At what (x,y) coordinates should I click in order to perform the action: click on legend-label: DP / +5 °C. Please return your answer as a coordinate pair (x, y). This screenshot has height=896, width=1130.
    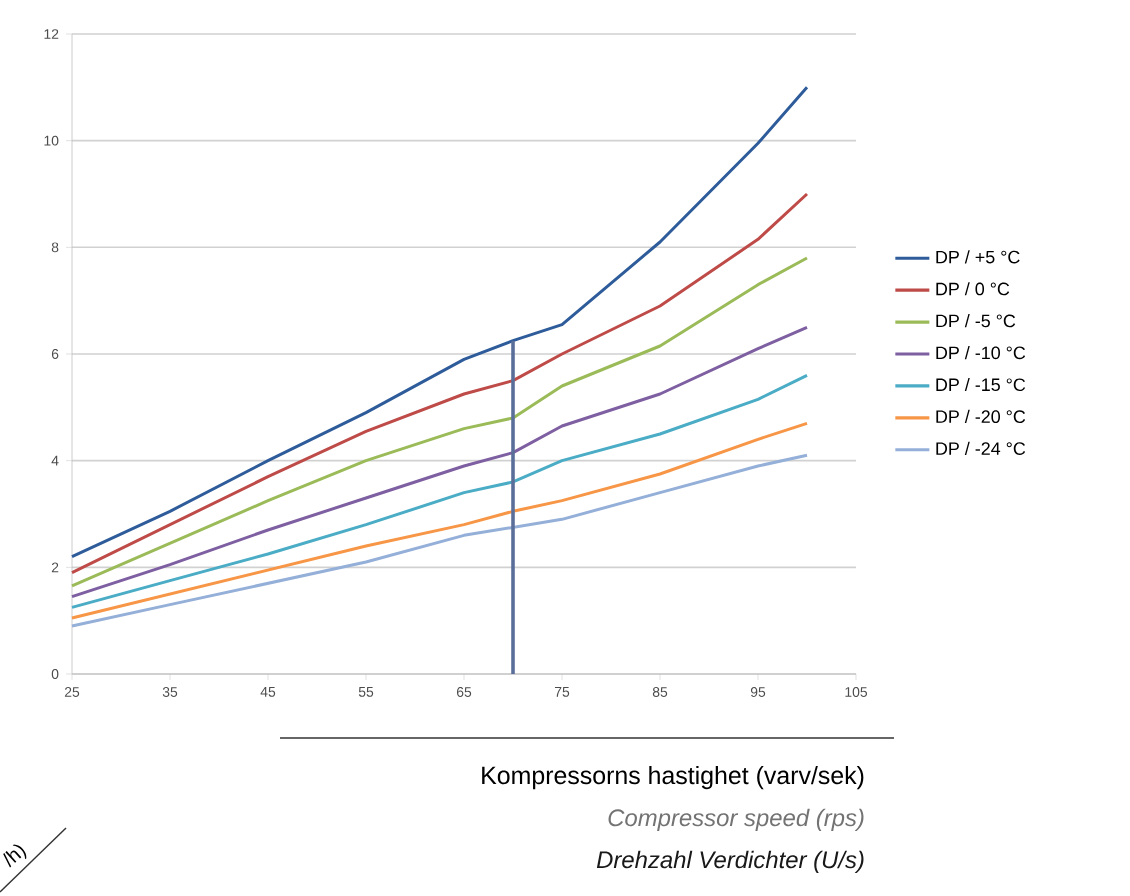
    Looking at the image, I should click on (978, 257).